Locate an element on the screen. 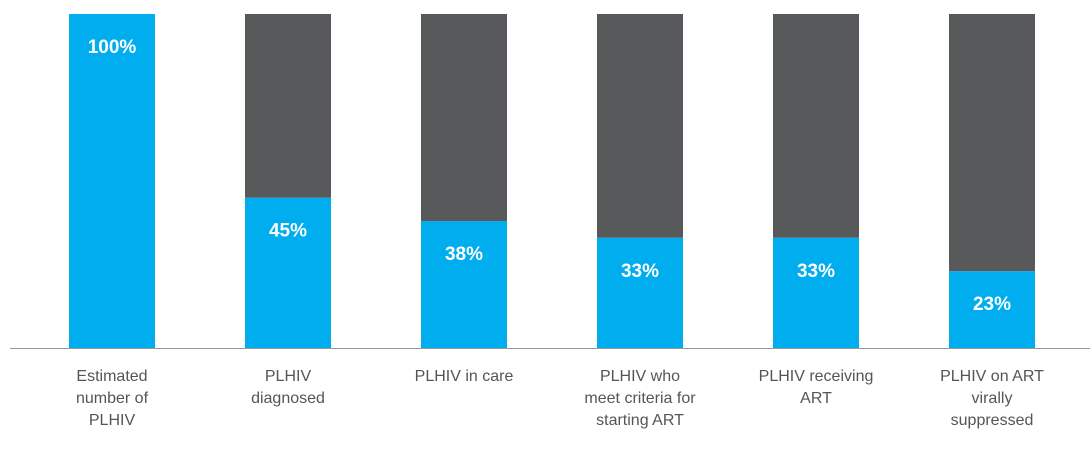  value-label: 23% is located at coordinates (992, 304).